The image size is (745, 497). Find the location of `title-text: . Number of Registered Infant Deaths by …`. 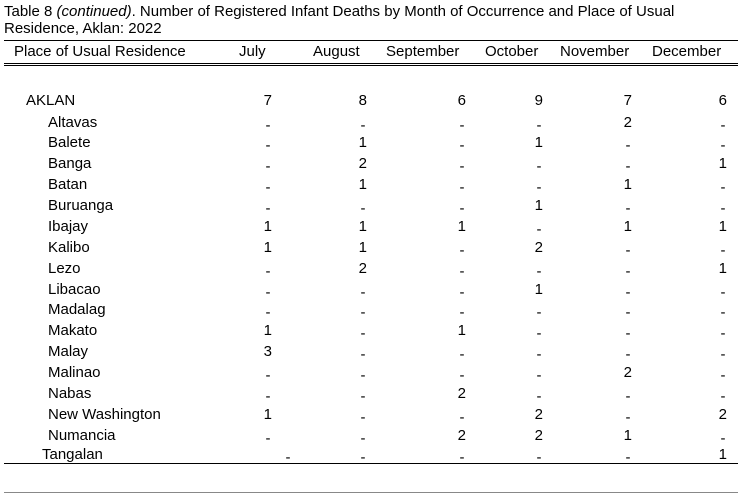

title-text: . Number of Registered Infant Deaths by … is located at coordinates (339, 20).